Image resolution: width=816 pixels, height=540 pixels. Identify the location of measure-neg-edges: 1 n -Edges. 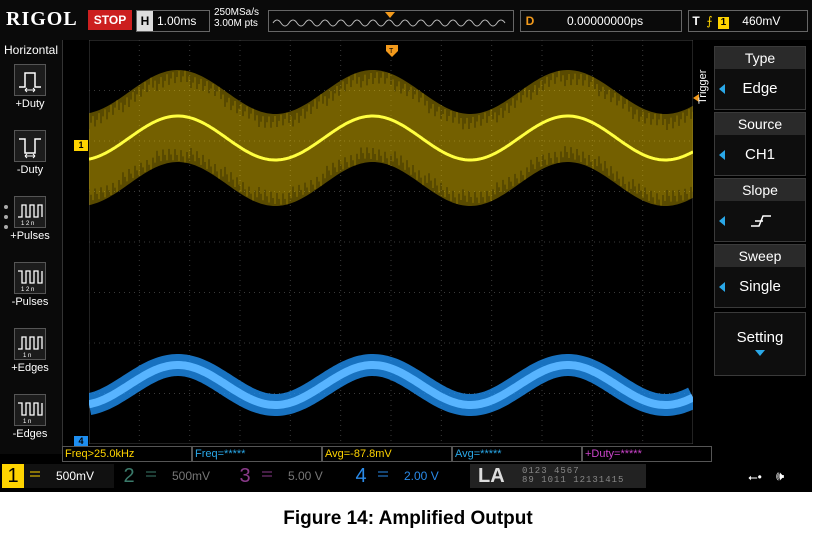
(30, 423).